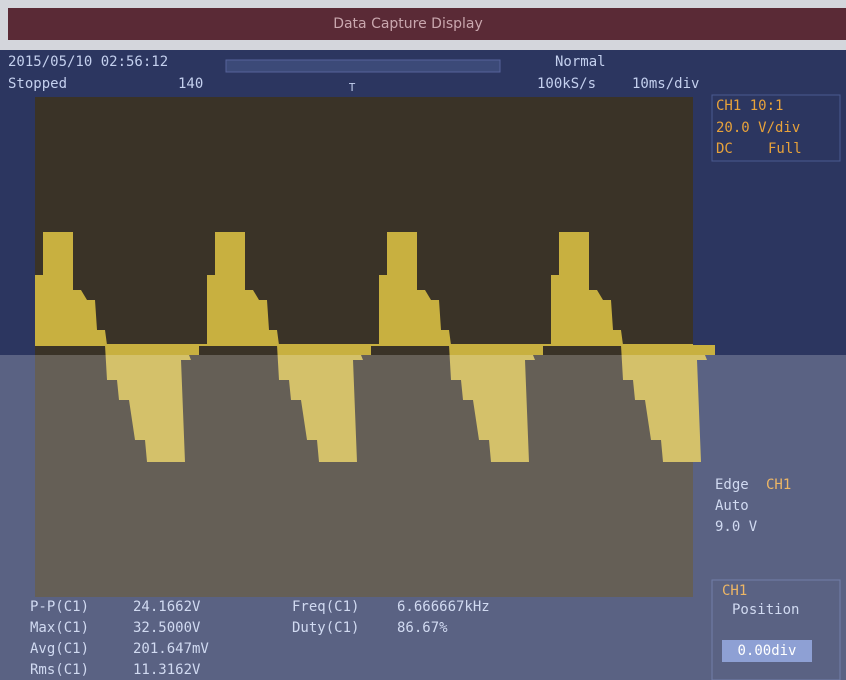 Image resolution: width=846 pixels, height=680 pixels. I want to click on position-channel: CH1, so click(734, 591).